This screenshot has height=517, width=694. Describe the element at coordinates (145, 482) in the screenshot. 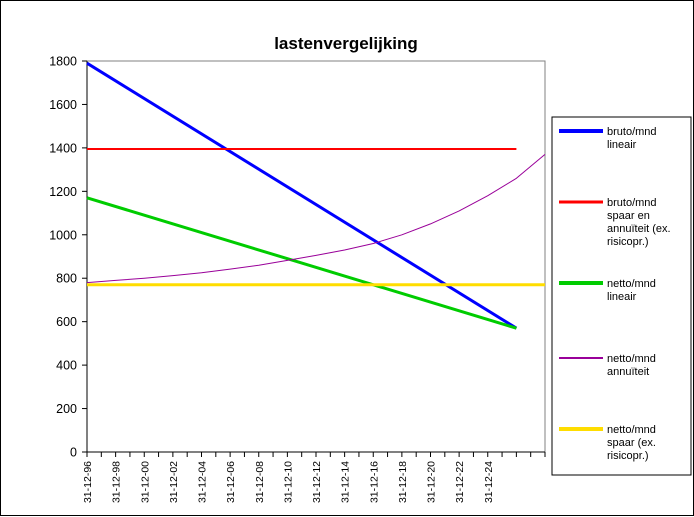

I see `x-tick-label: 31-12-00` at that location.